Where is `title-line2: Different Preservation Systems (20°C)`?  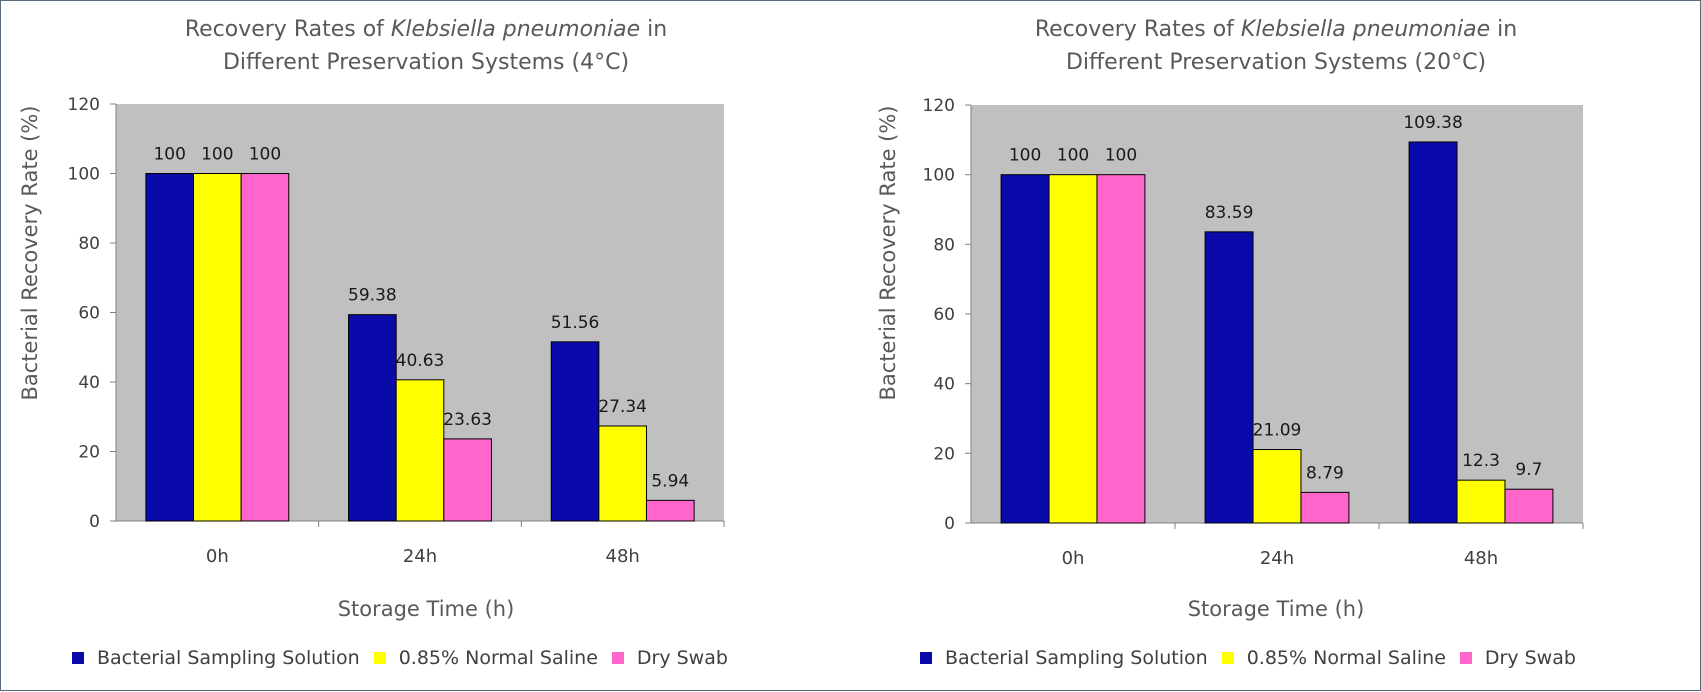
title-line2: Different Preservation Systems (20°C) is located at coordinates (1276, 62).